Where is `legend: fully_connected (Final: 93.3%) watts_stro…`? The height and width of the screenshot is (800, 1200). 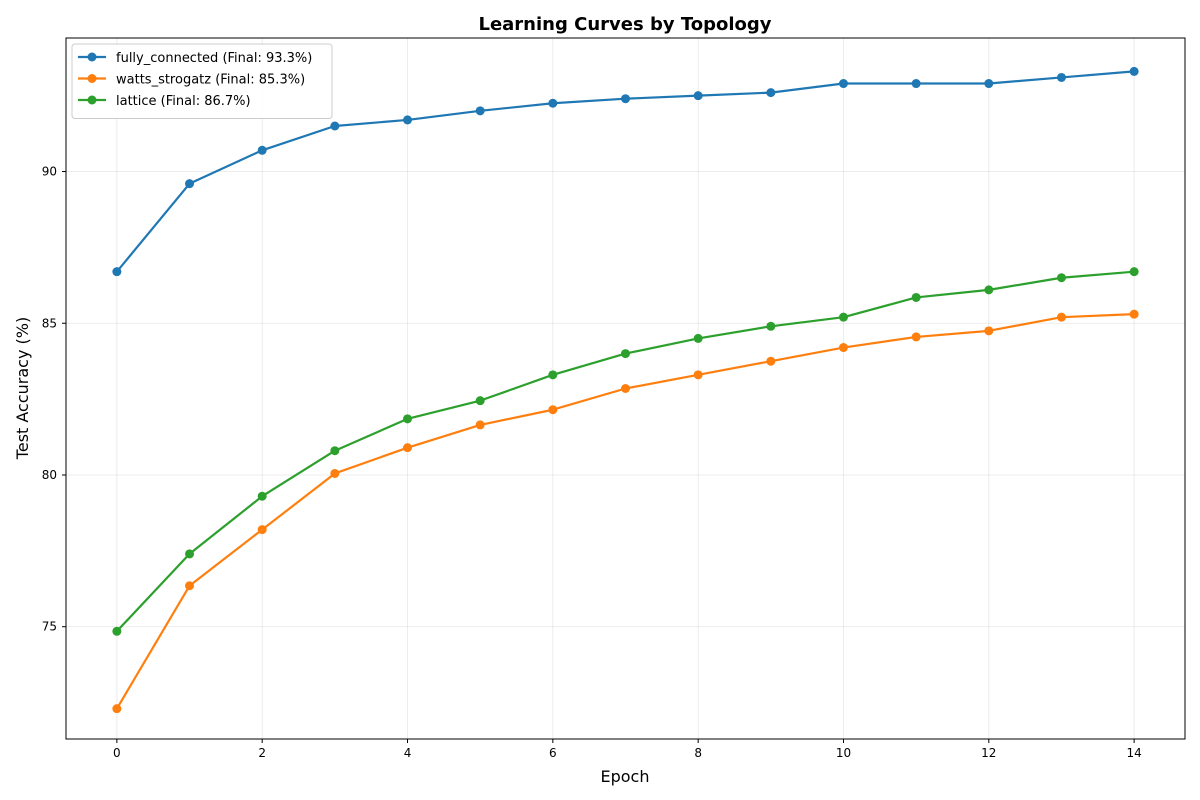
legend: fully_connected (Final: 93.3%) watts_stro… is located at coordinates (202, 81).